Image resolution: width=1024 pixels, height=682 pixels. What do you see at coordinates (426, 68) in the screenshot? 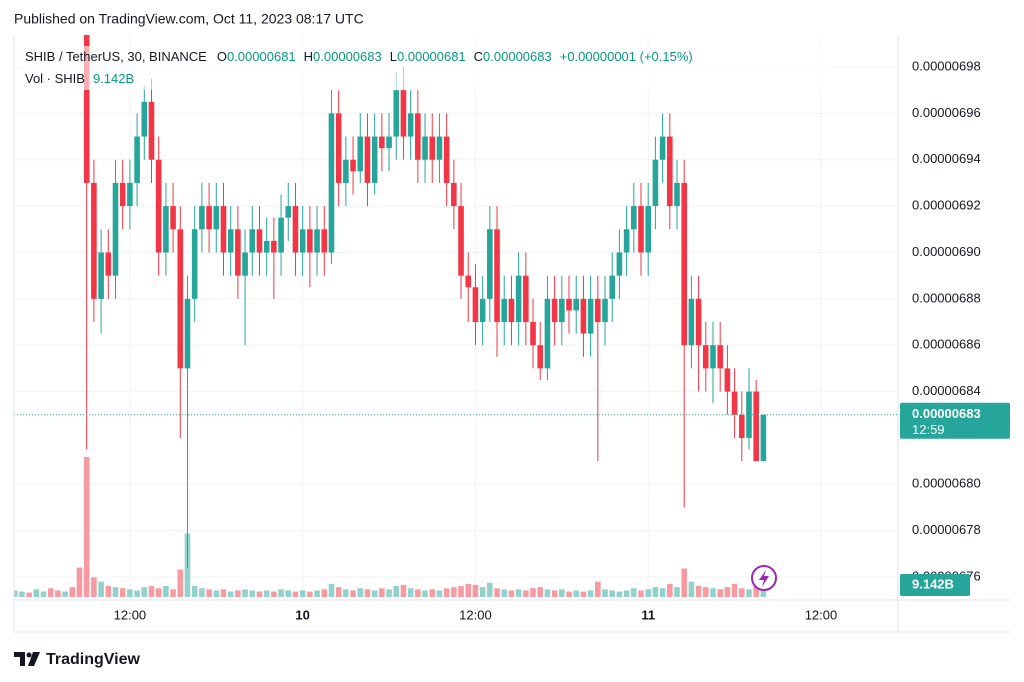
I see `legend-bg` at bounding box center [426, 68].